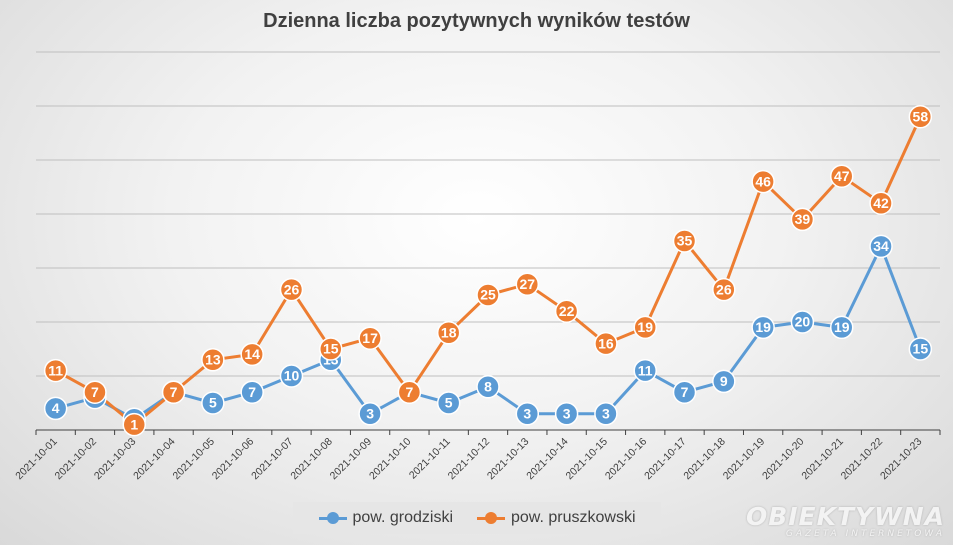 The width and height of the screenshot is (953, 545). Describe the element at coordinates (845, 516) in the screenshot. I see `watermark-main: OBIEKTYWNA` at that location.